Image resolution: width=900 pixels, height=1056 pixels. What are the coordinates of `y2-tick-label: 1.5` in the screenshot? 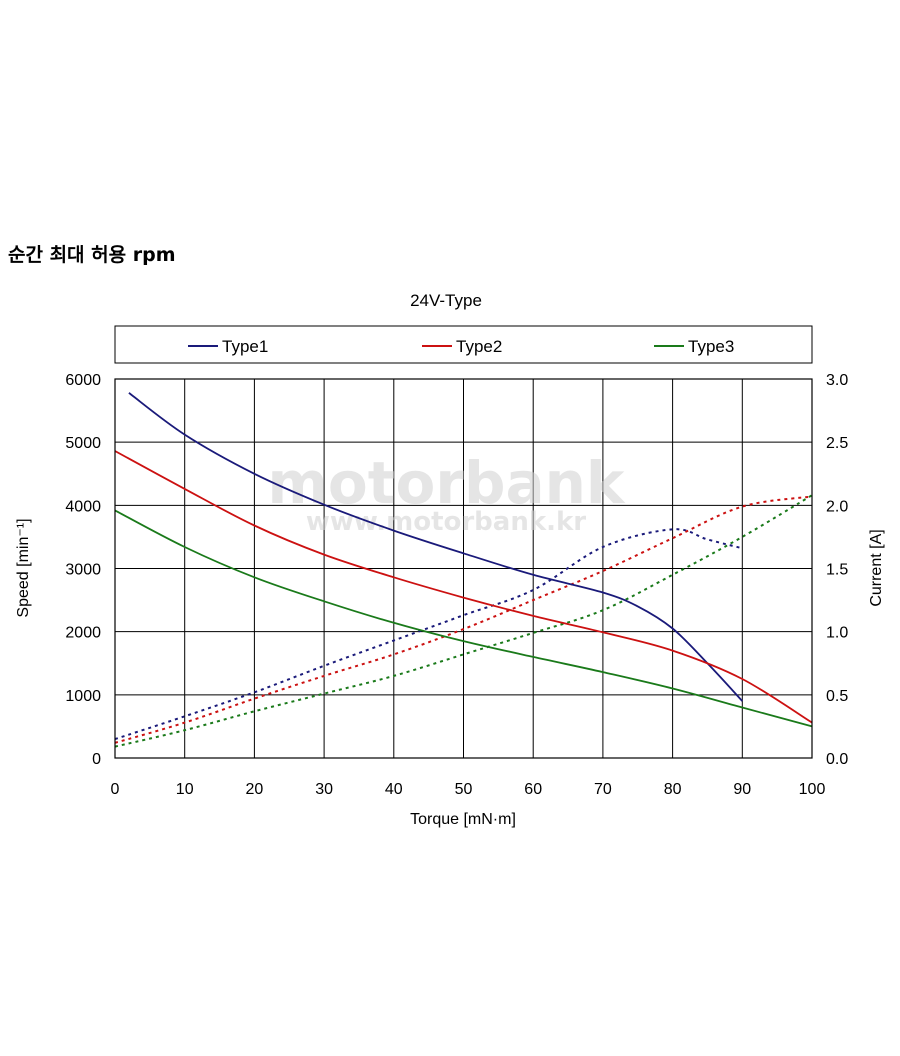 It's located at (837, 570).